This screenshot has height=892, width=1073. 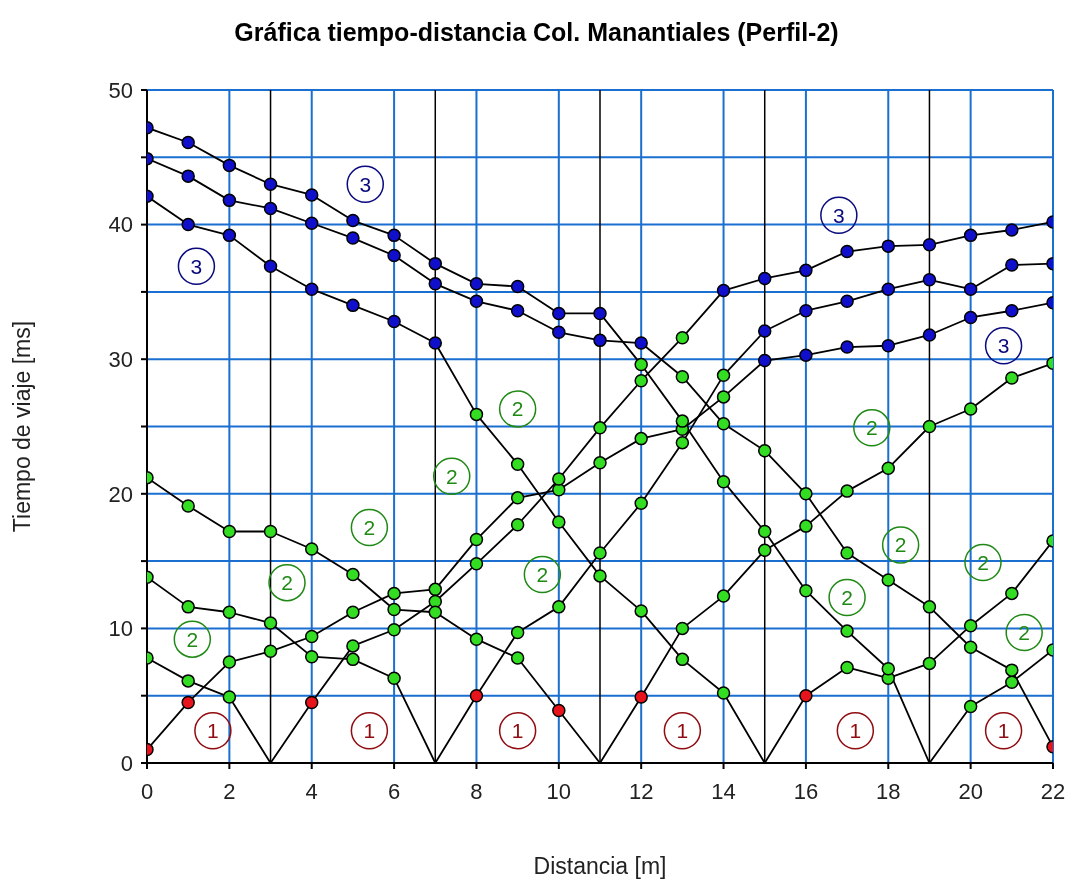 I want to click on chart-title: Gráfica tiempo-distancia Col. Manantiales (Perfil-2), so click(x=536, y=32).